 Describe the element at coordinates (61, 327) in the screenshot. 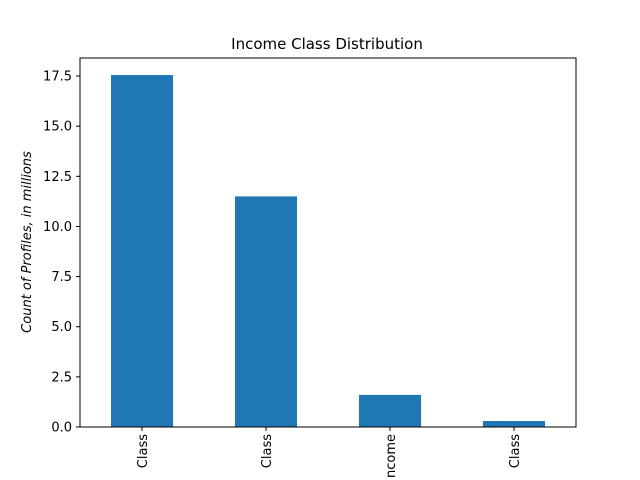

I see `y-tick-label: 5.0` at that location.